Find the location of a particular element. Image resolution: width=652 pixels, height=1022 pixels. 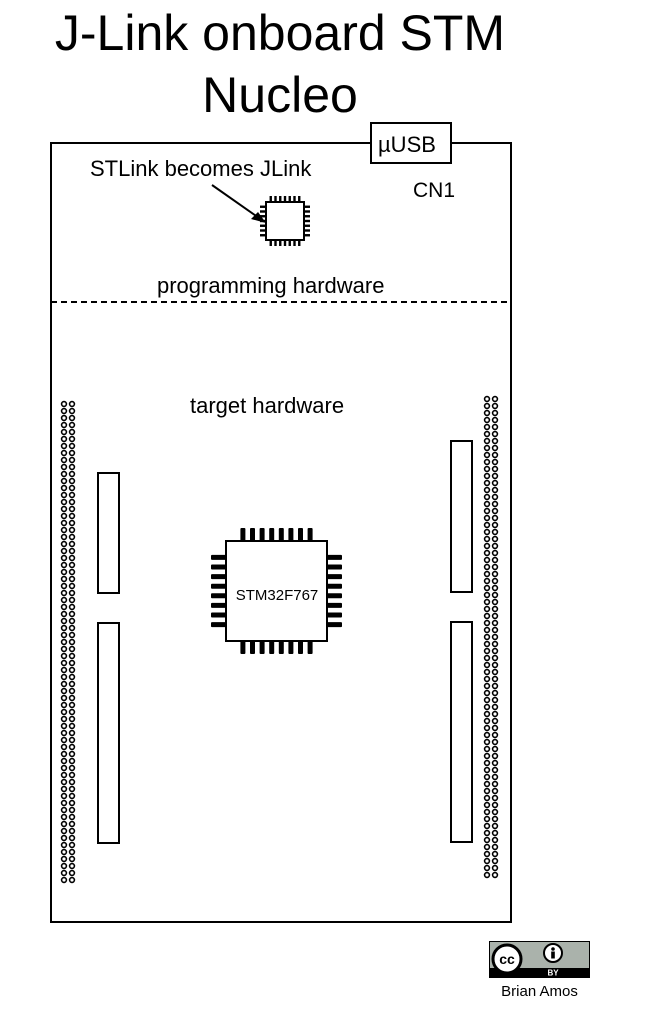

morpho-pins-right is located at coordinates (491, 637).